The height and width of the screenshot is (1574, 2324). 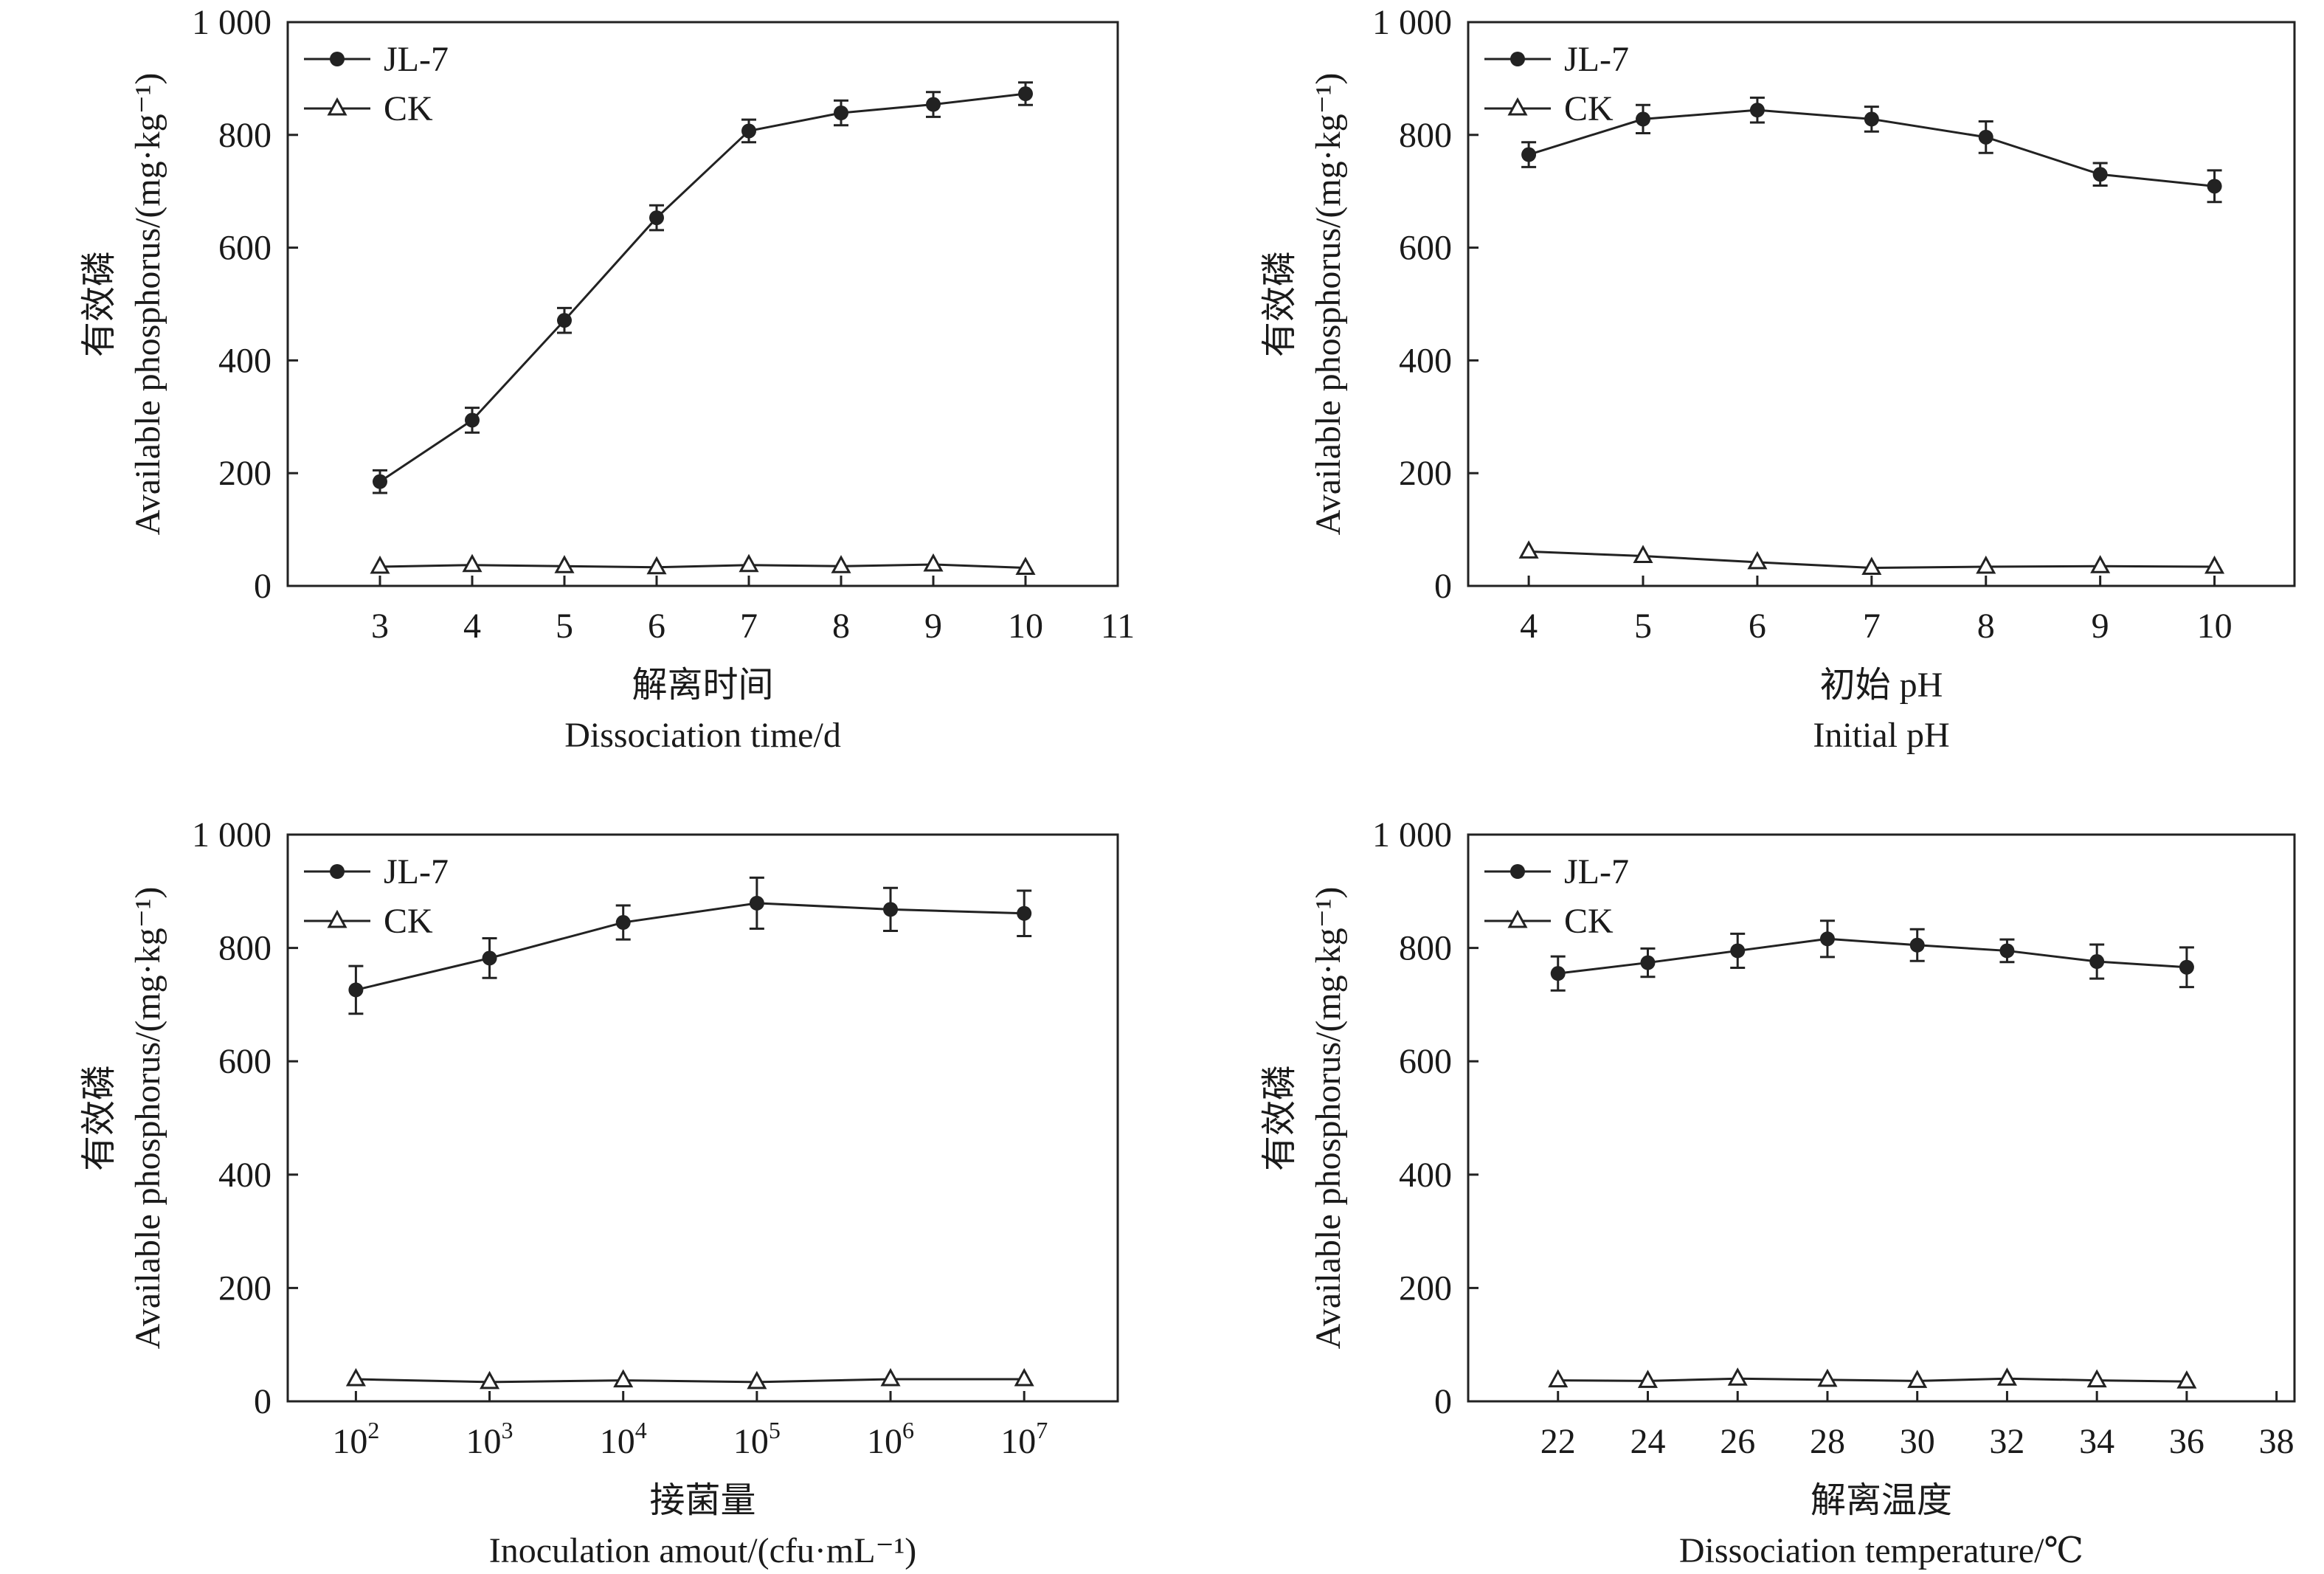 I want to click on x-tick-label: 10³, so click(x=489, y=1439).